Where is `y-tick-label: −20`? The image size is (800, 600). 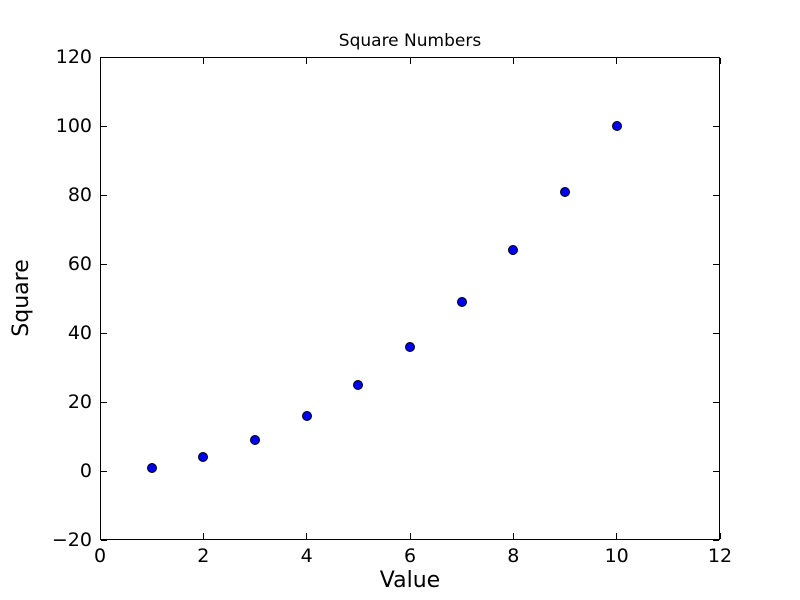 y-tick-label: −20 is located at coordinates (71, 539).